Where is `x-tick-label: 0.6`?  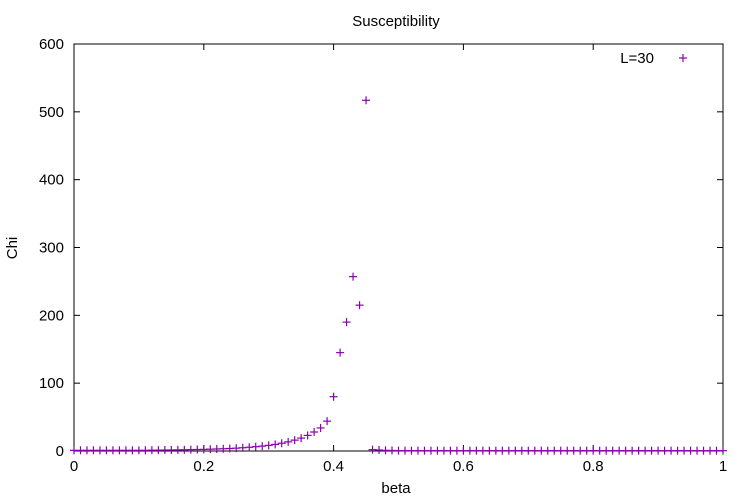 x-tick-label: 0.6 is located at coordinates (463, 466).